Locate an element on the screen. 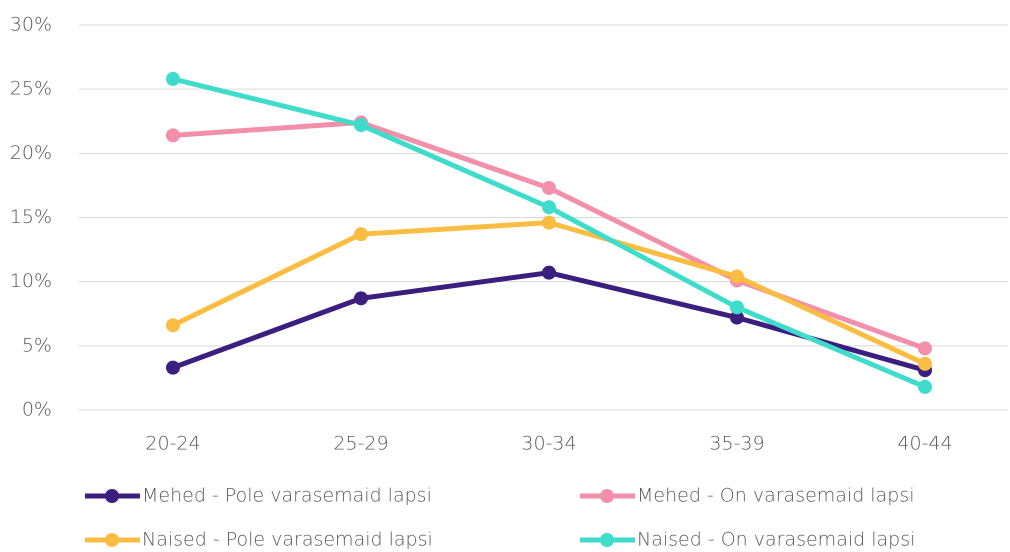  series-line is located at coordinates (549, 321).